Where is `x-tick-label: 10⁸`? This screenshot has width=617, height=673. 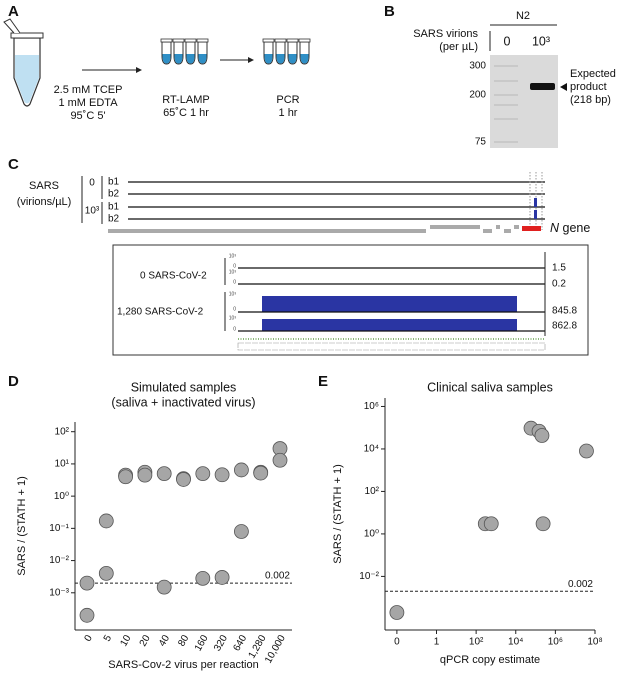 x-tick-label: 10⁸ is located at coordinates (594, 642).